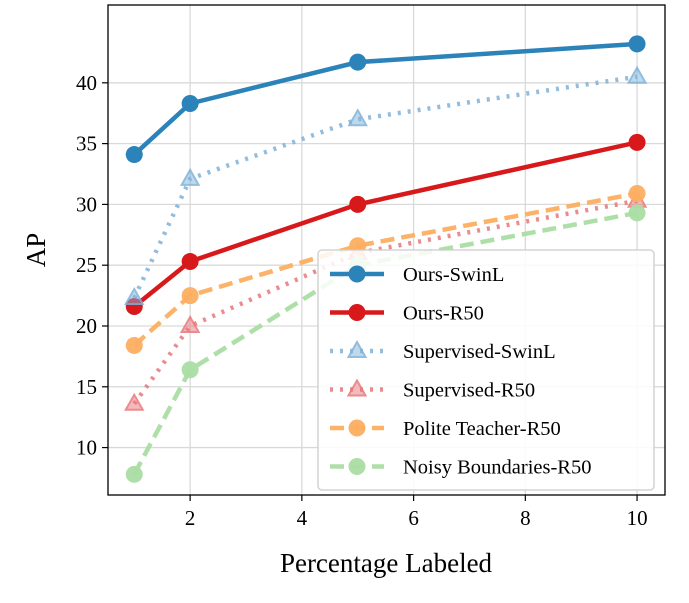 The width and height of the screenshot is (689, 603). Describe the element at coordinates (497, 468) in the screenshot. I see `legend-label: Noisy Boundaries-R50` at that location.